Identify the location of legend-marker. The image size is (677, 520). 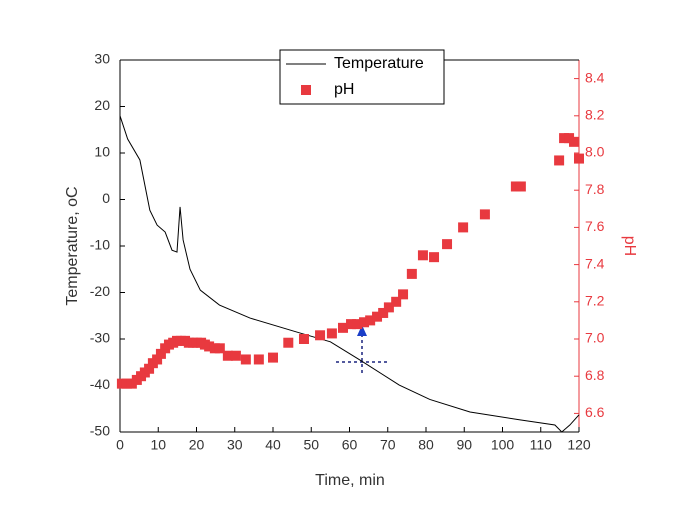
(306, 90).